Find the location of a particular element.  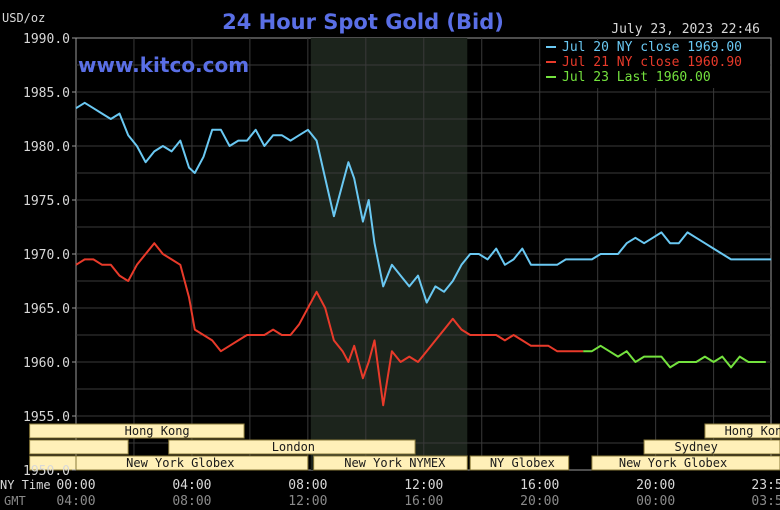

session-label: London is located at coordinates (293, 447).